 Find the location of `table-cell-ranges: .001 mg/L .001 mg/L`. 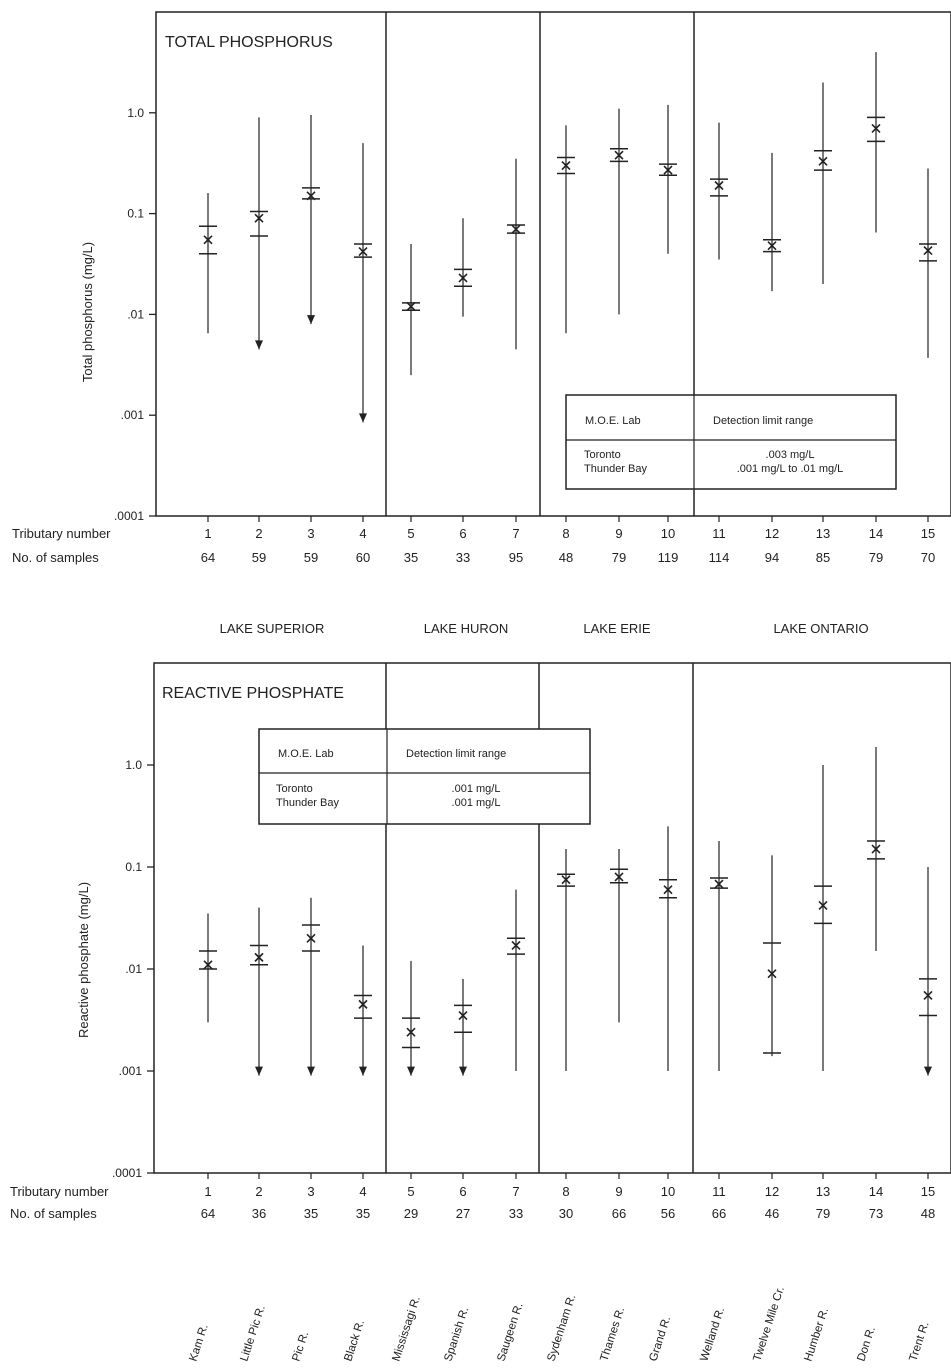

table-cell-ranges: .001 mg/L .001 mg/L is located at coordinates (476, 796).